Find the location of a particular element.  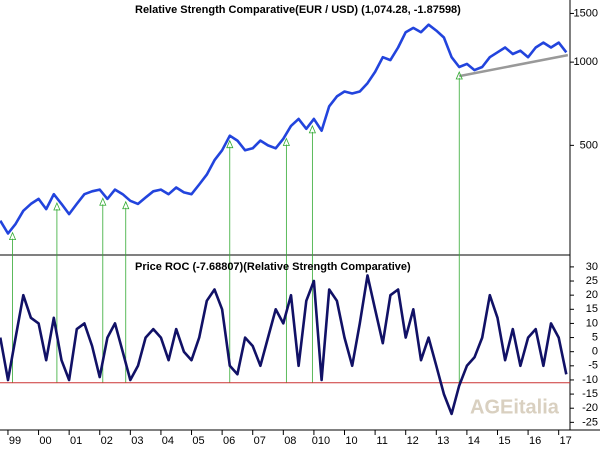

y-tick-label: 1000 is located at coordinates (586, 62).